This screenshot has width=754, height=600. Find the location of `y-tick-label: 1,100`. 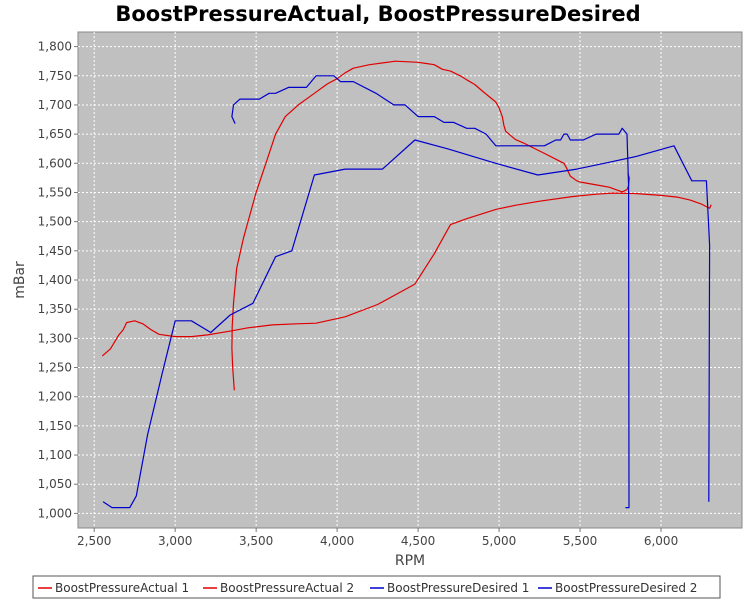

y-tick-label: 1,100 is located at coordinates (55, 455).